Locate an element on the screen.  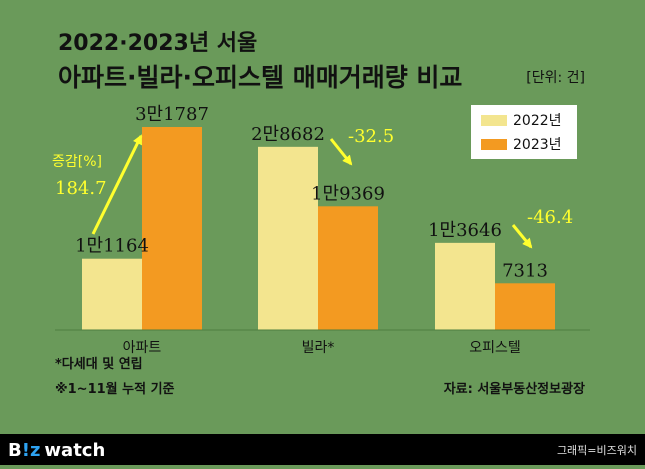
bar-villa-2023 is located at coordinates (348, 268).